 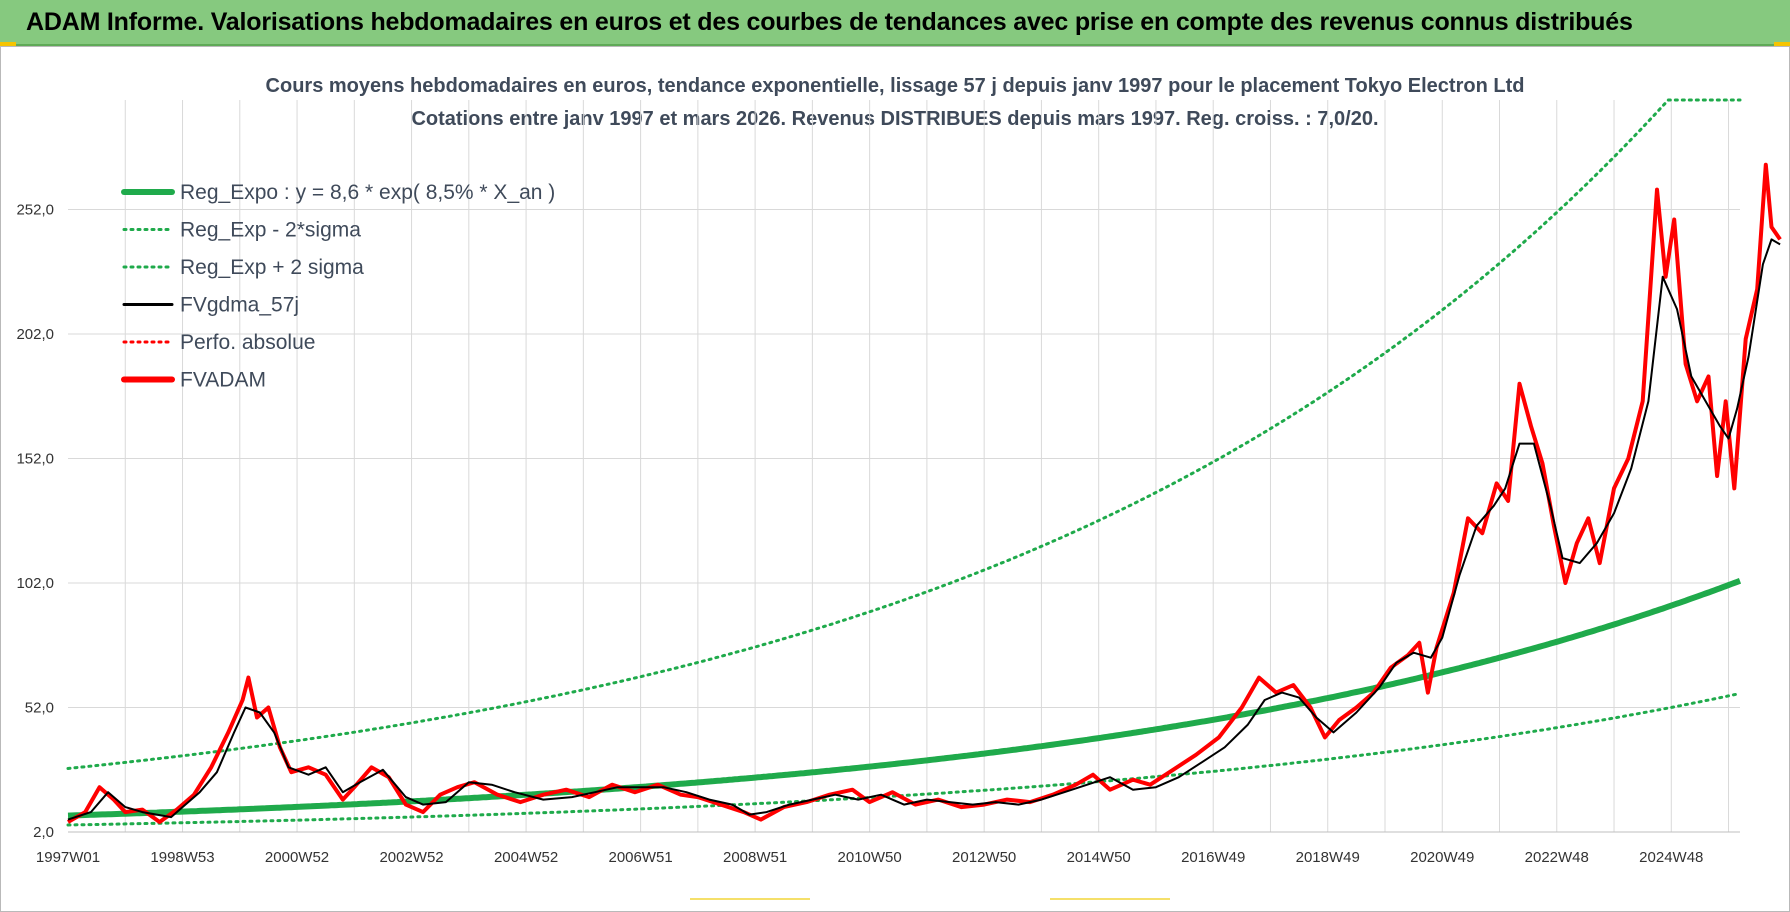 What do you see at coordinates (272, 267) in the screenshot?
I see `legend-label: Reg_Exp + 2 sigma` at bounding box center [272, 267].